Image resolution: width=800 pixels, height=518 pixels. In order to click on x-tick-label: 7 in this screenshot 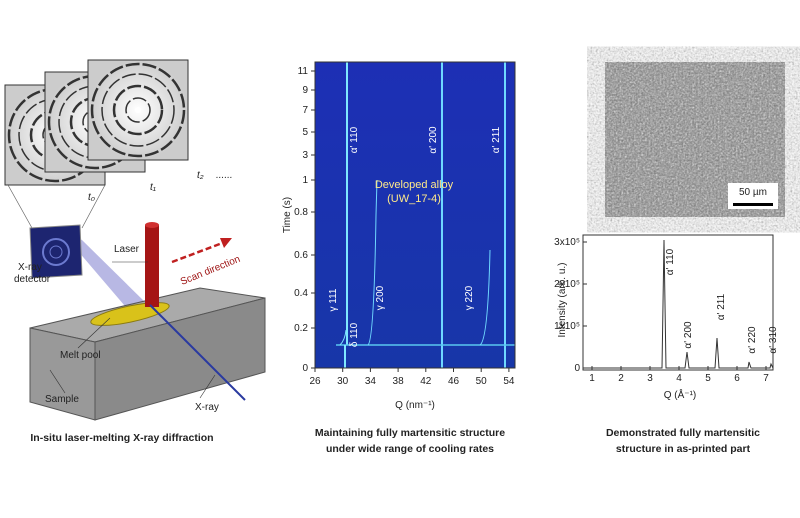, I will do `click(766, 378)`.